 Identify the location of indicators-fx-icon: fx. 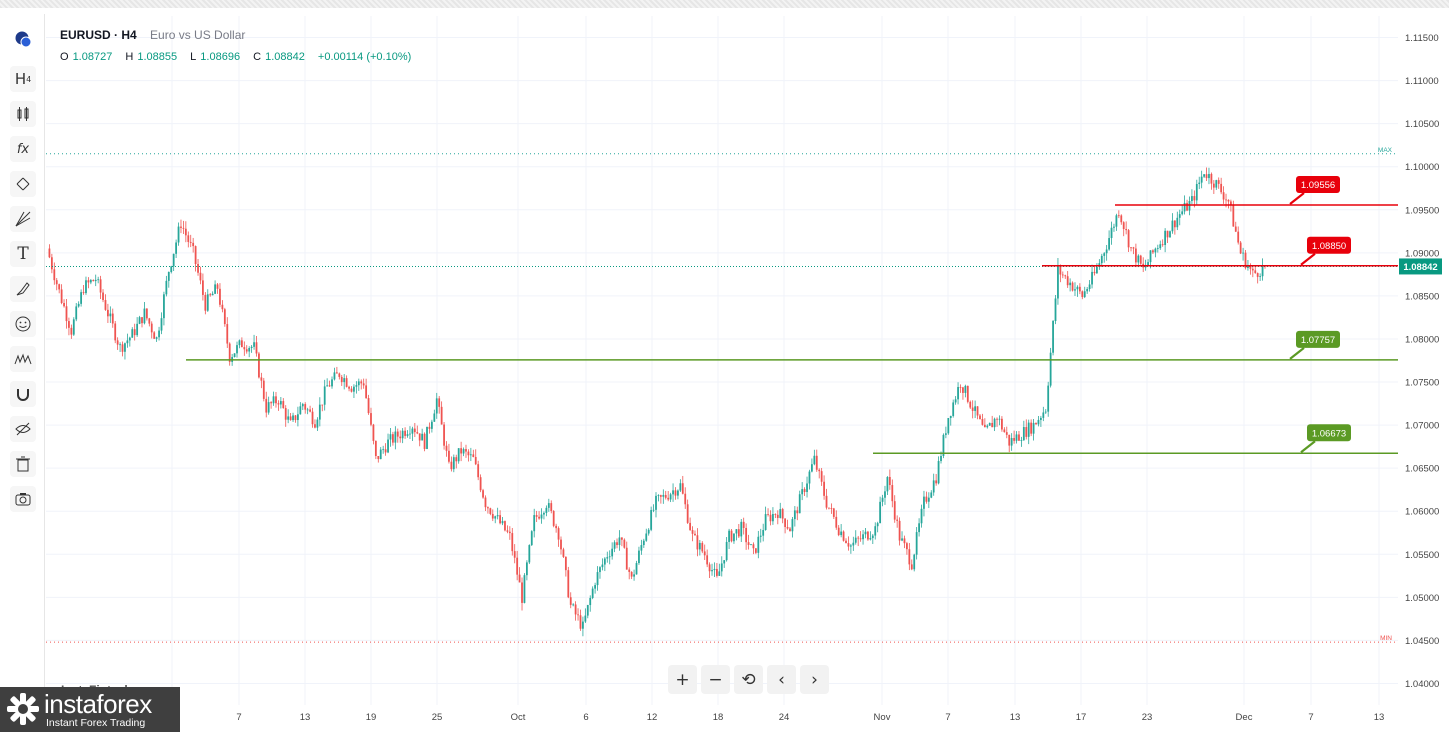
(23, 149).